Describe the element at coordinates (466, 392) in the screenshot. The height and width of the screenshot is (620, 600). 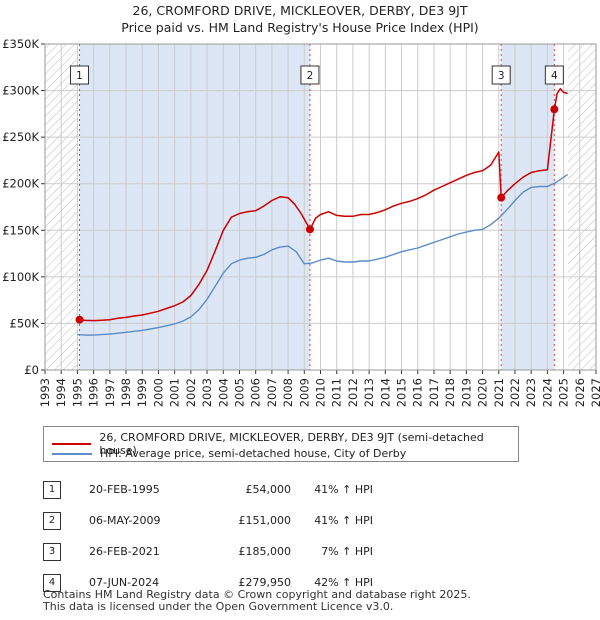
I see `x-tick-label: 2019` at that location.